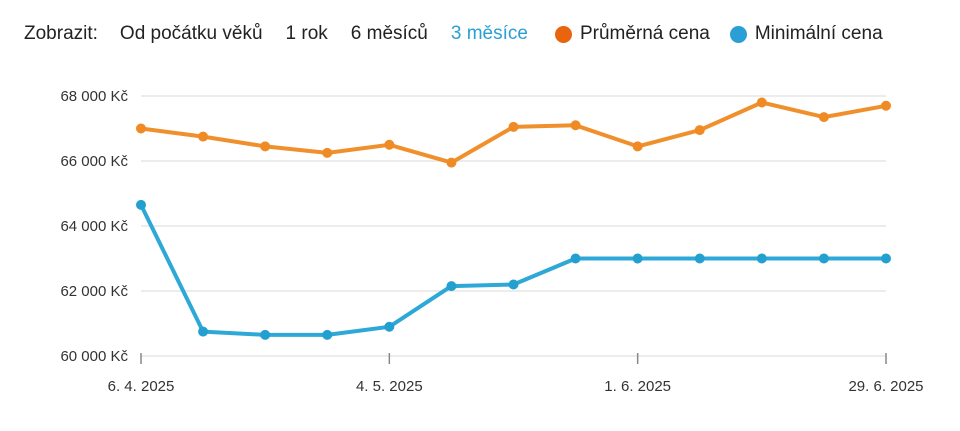 This screenshot has width=960, height=431. I want to click on y-tick-label: 64 000 Kč, so click(94, 226).